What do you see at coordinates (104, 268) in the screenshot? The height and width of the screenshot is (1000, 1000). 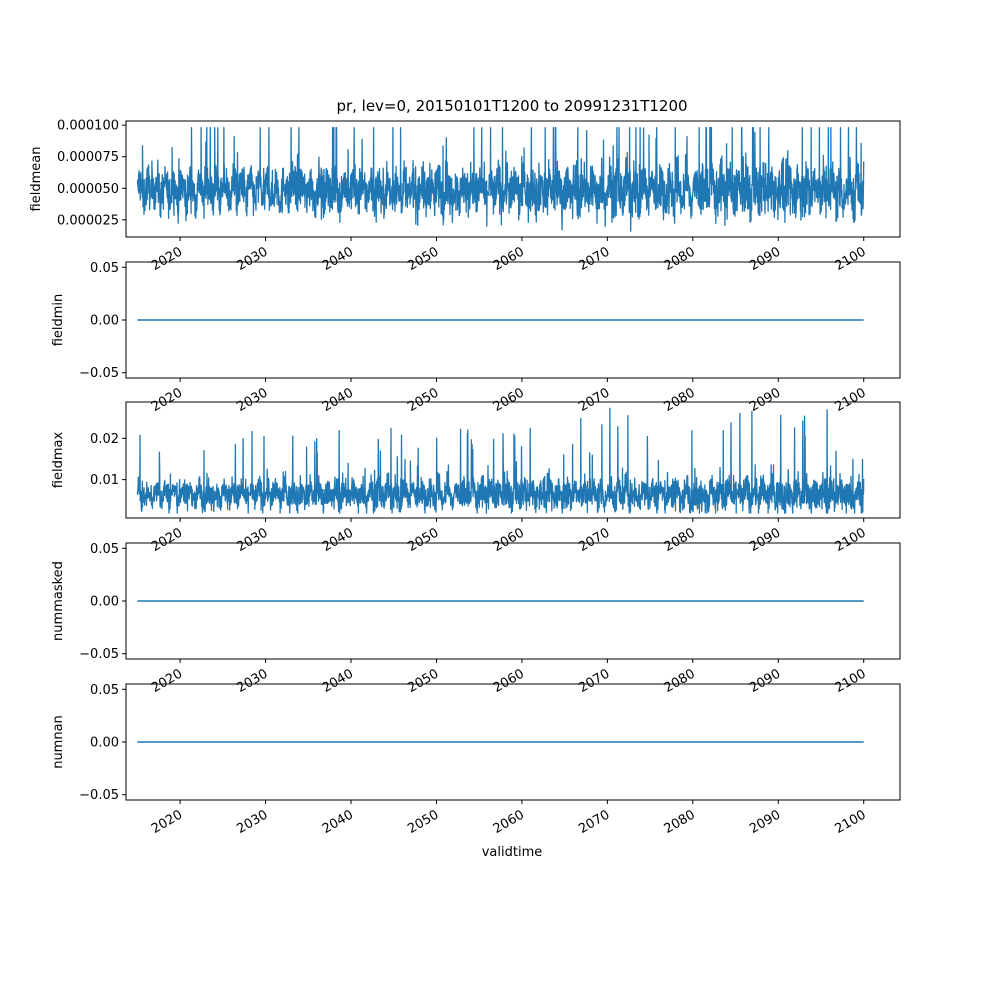 I see `fieldmin-ytick-label: 0.05` at bounding box center [104, 268].